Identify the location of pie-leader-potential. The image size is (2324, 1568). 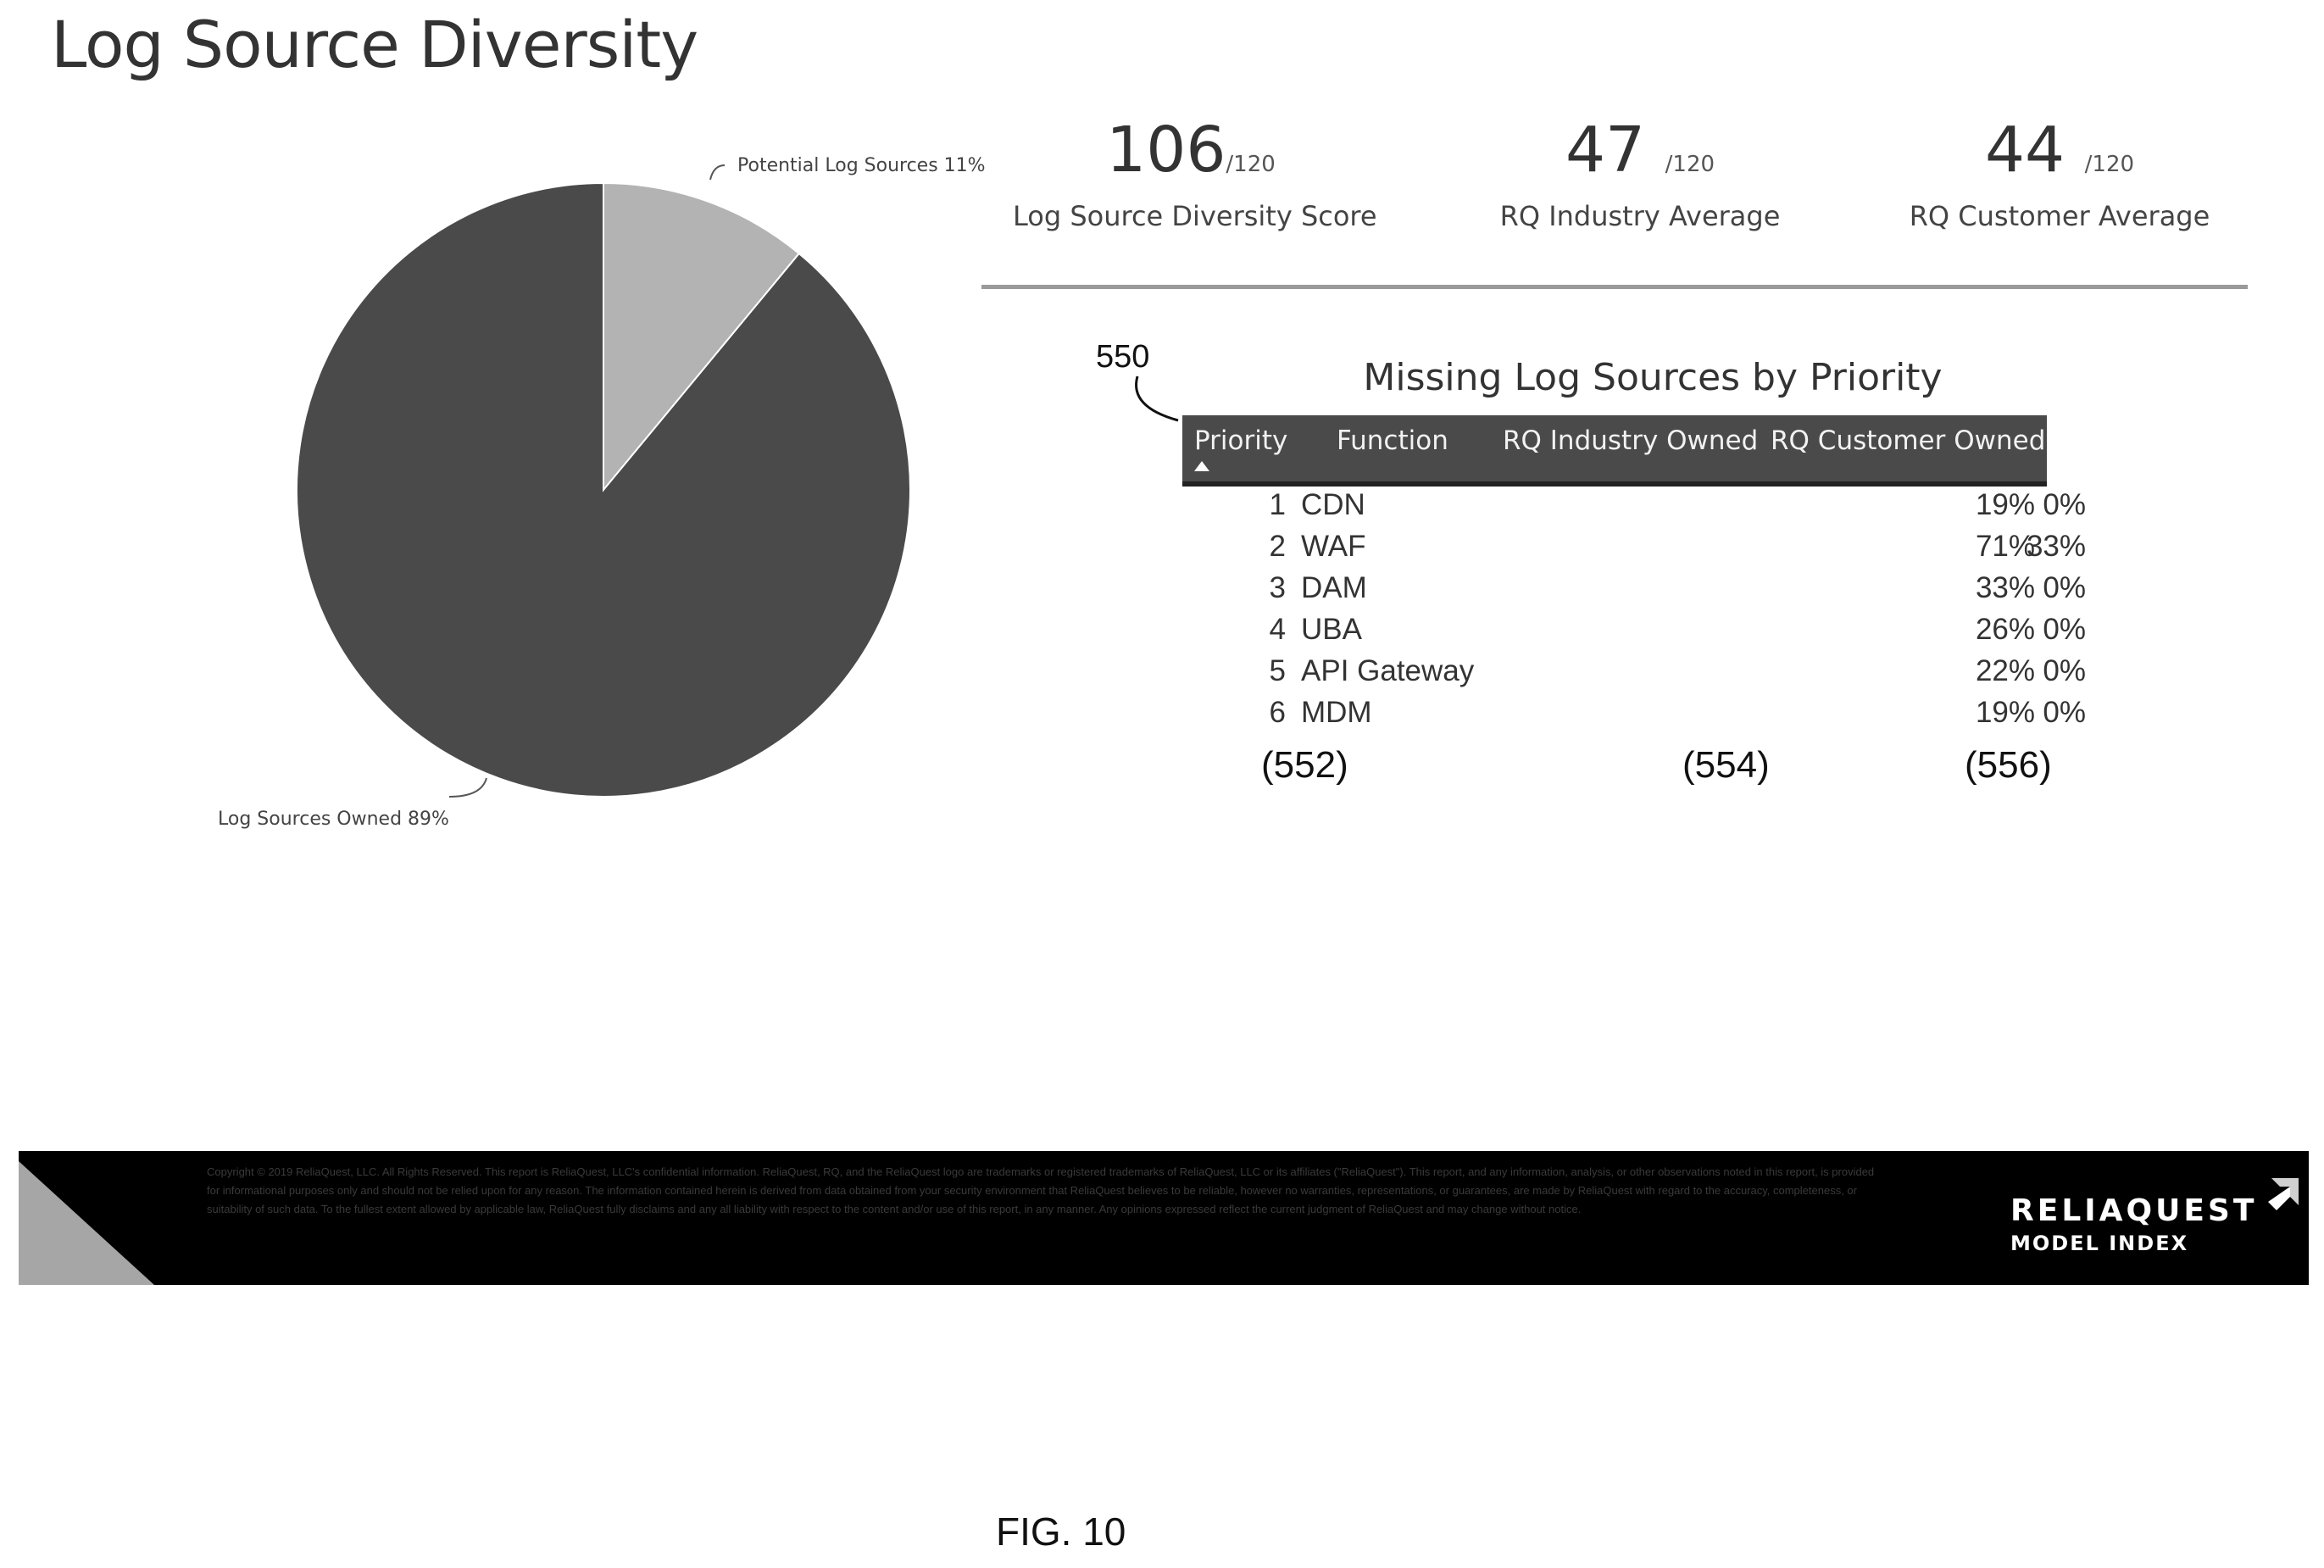
(718, 172).